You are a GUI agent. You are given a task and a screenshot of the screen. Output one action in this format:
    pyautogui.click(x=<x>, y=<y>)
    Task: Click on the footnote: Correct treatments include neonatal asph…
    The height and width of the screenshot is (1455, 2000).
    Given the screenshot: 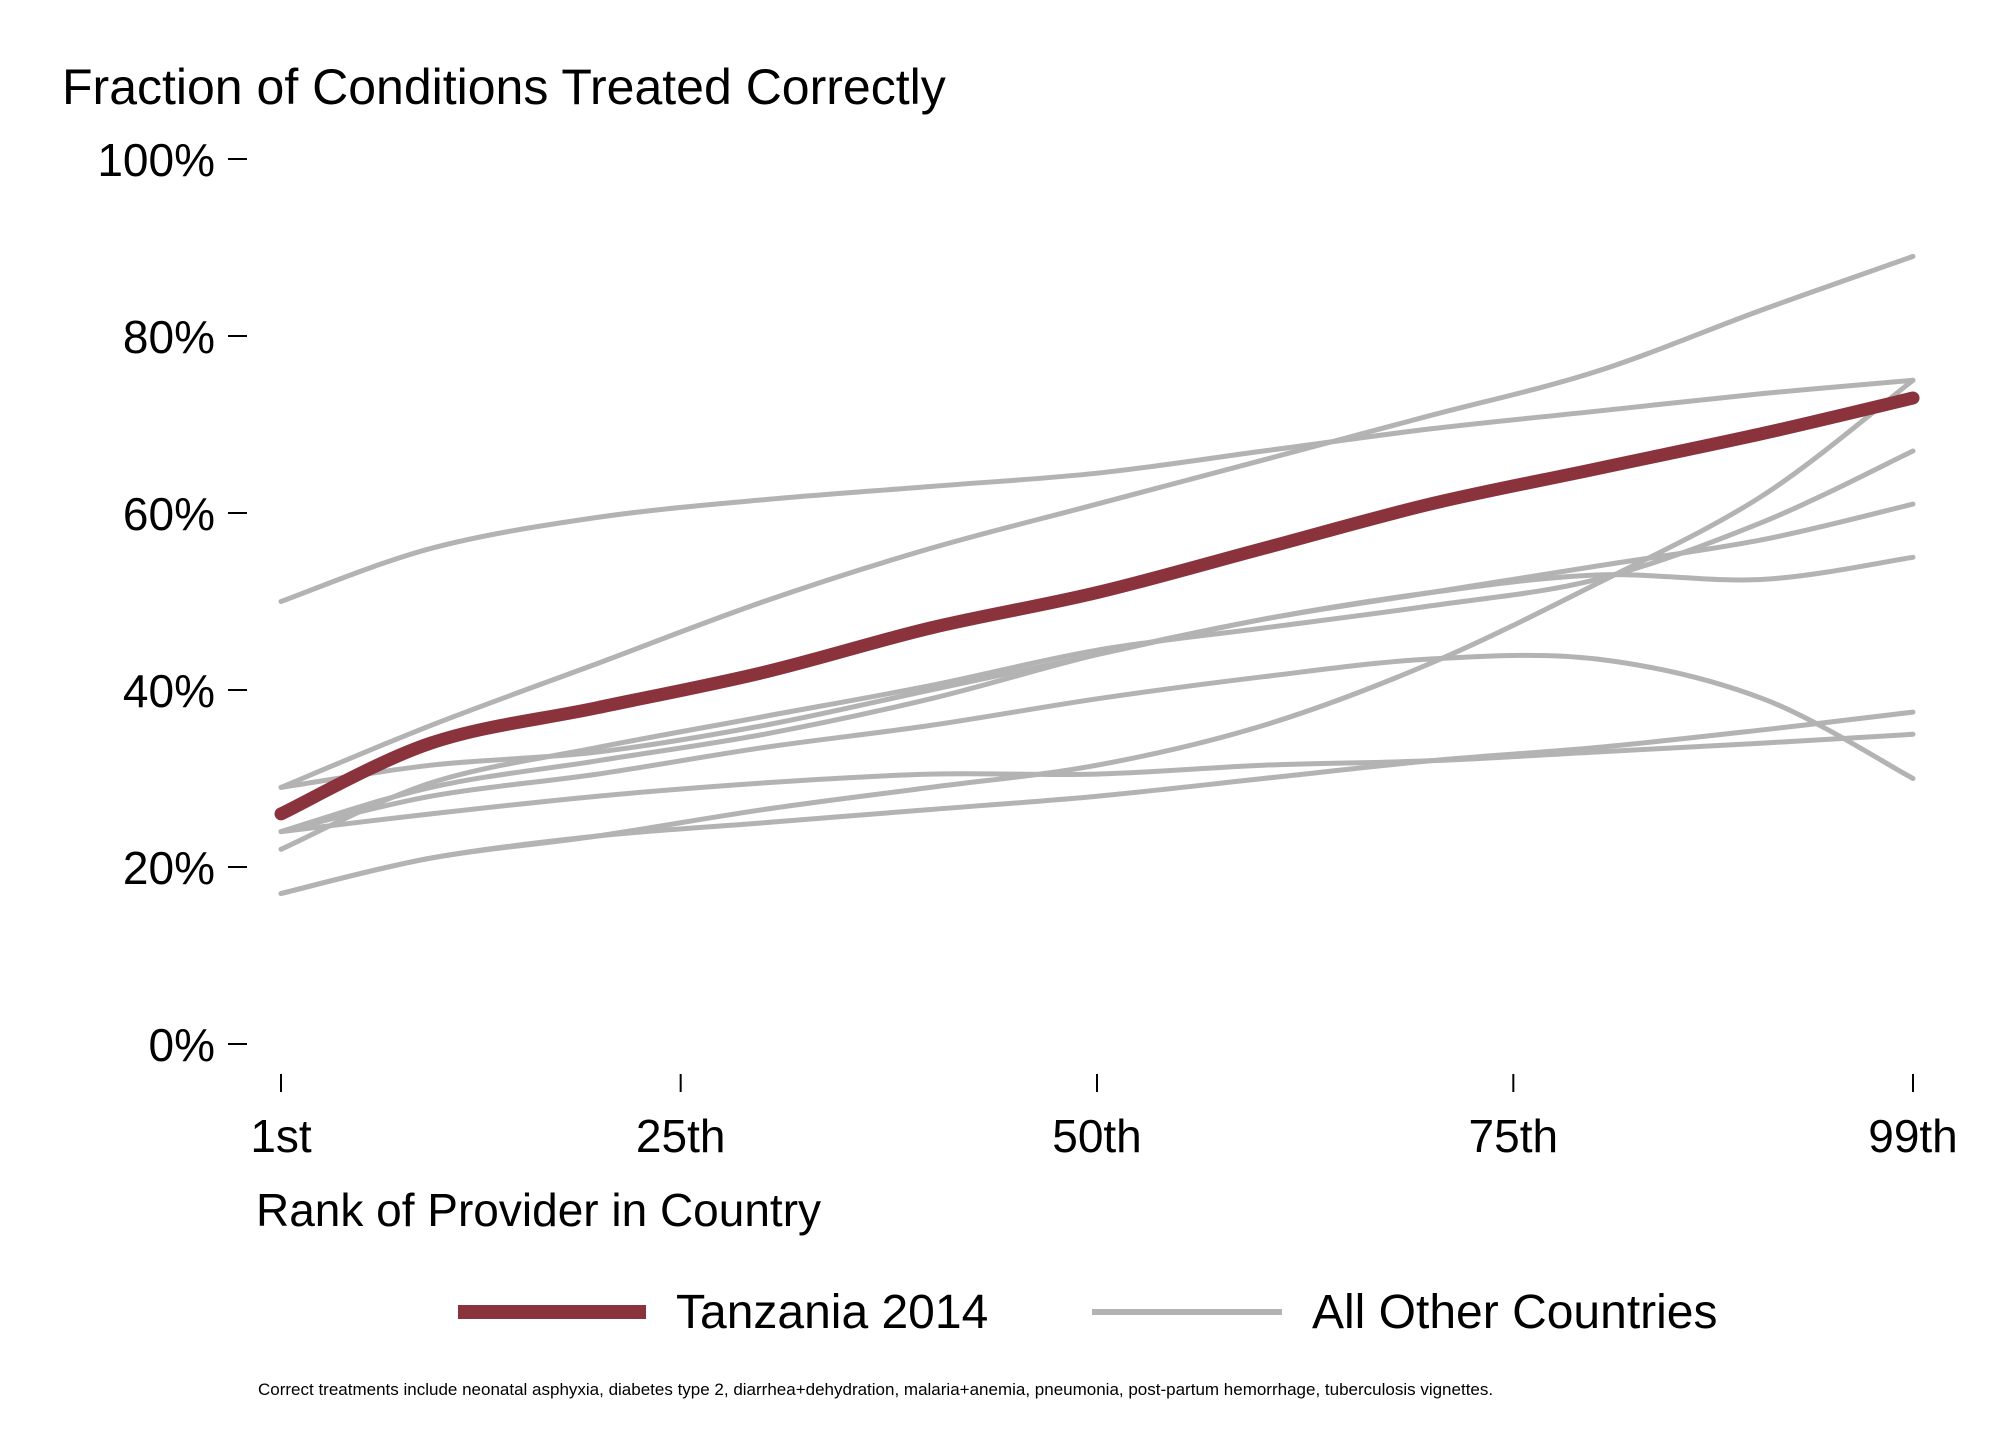 What is the action you would take?
    pyautogui.click(x=875, y=1389)
    